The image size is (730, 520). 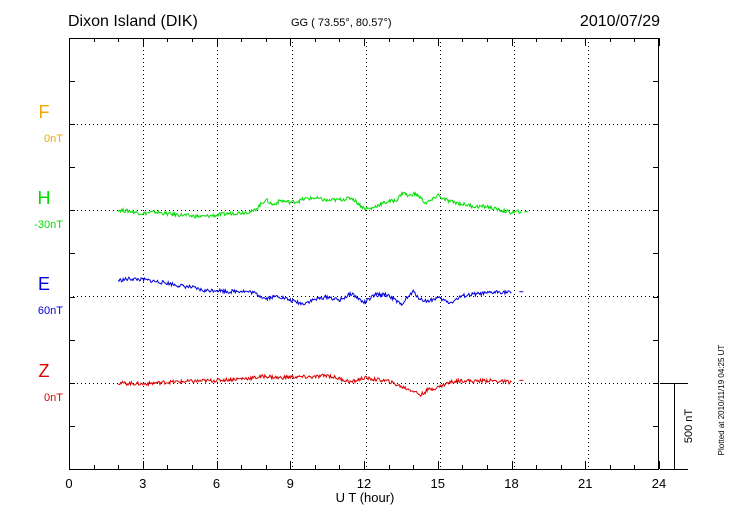 I want to click on x-tick-label: 21, so click(x=585, y=483).